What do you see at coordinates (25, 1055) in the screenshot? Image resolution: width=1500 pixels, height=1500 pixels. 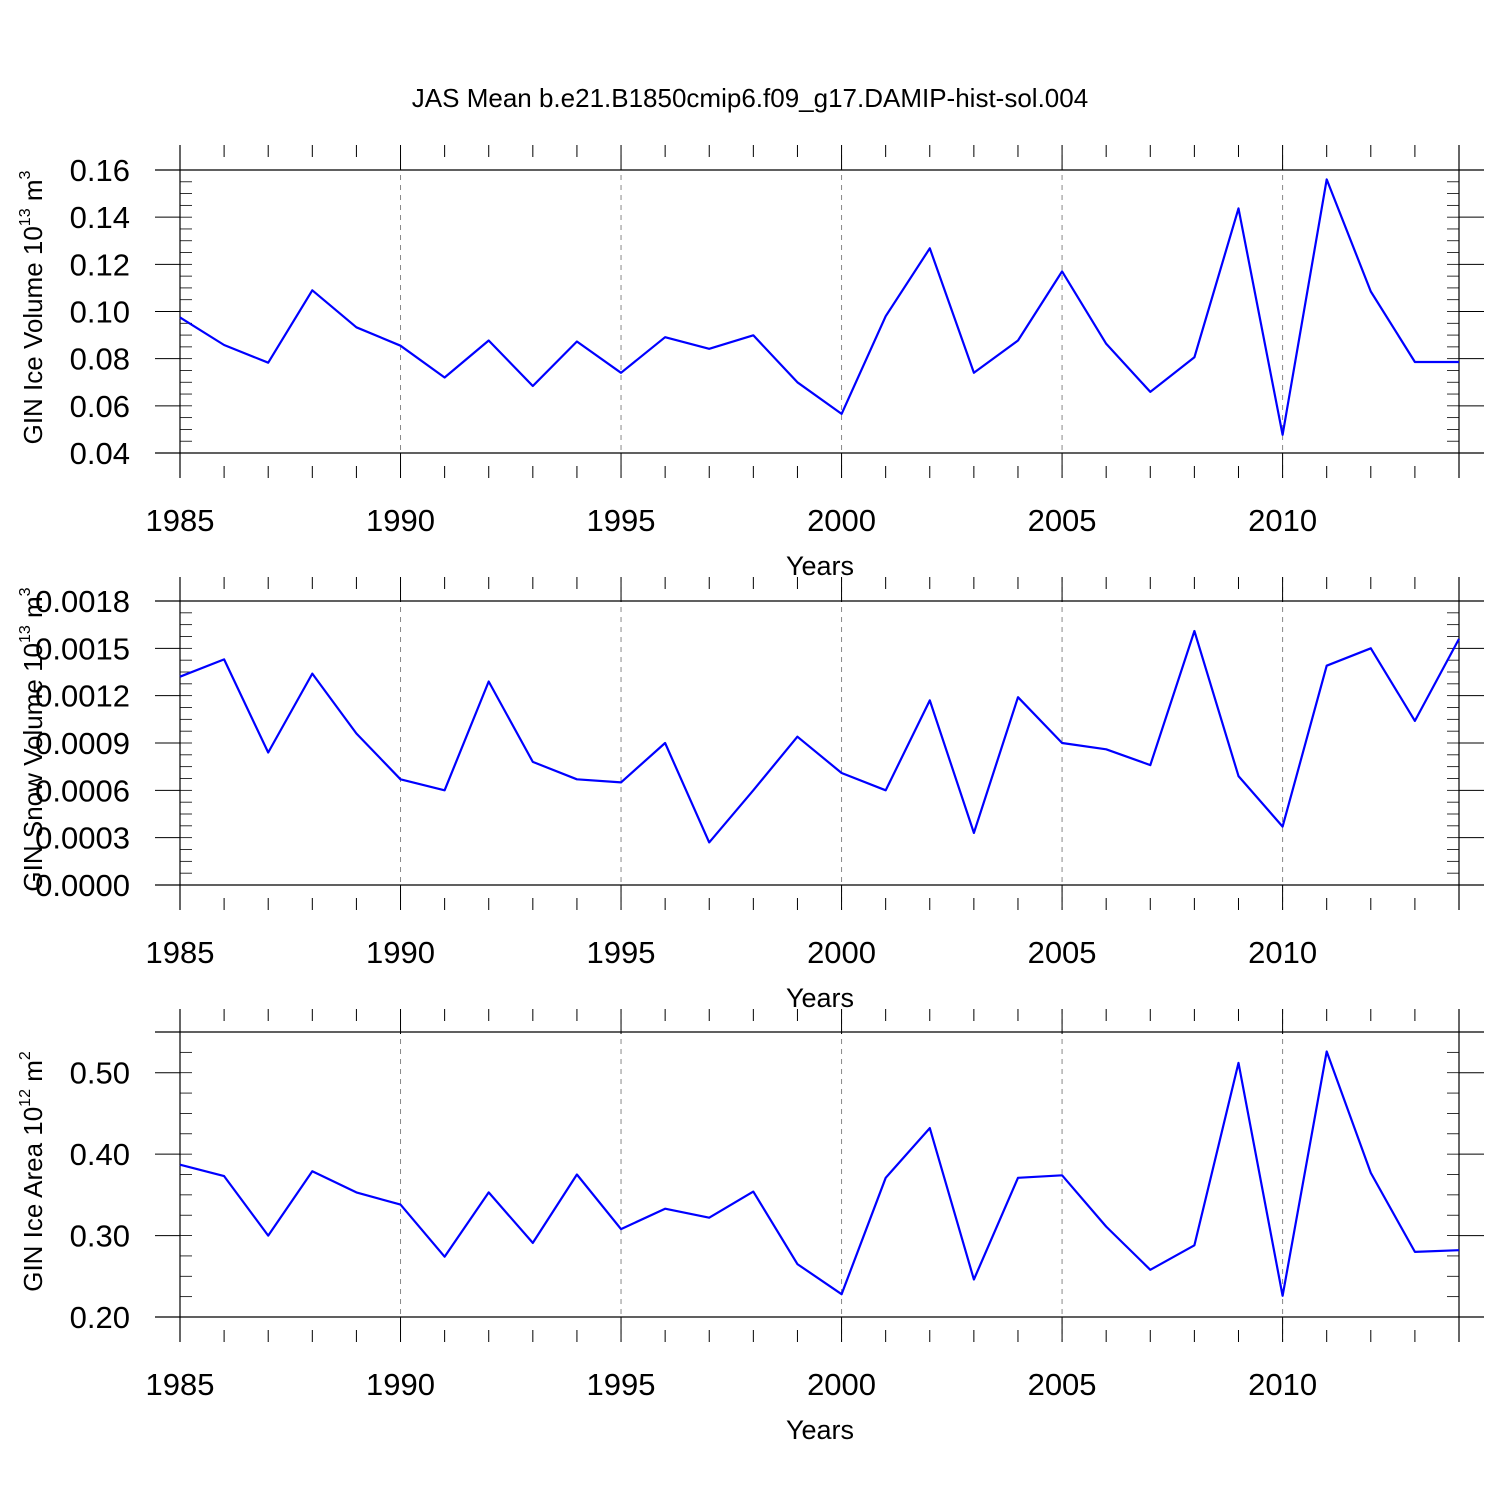 I see `y-label-superscript: 2` at bounding box center [25, 1055].